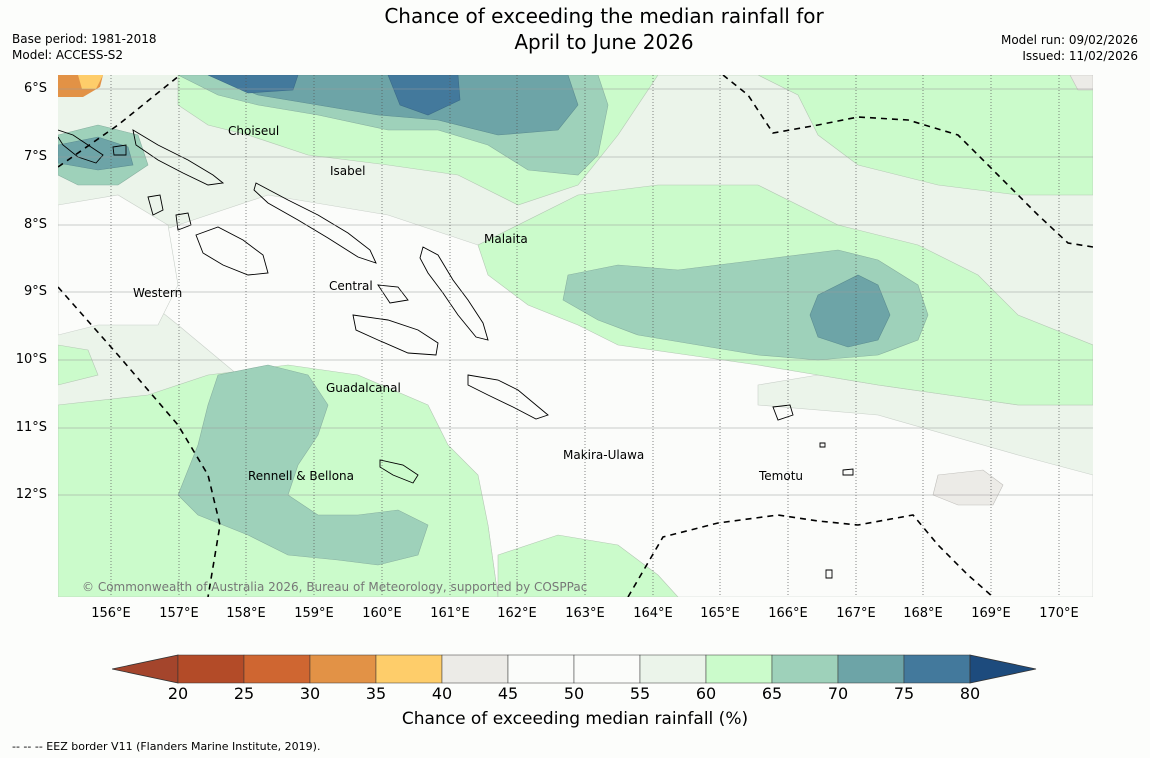 The image size is (1150, 758). What do you see at coordinates (119, 150) in the screenshot?
I see `shortland` at bounding box center [119, 150].